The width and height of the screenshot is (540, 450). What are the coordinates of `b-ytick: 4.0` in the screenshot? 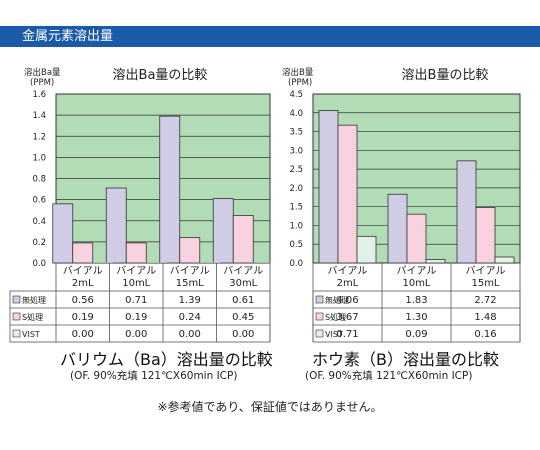 It's located at (296, 114).